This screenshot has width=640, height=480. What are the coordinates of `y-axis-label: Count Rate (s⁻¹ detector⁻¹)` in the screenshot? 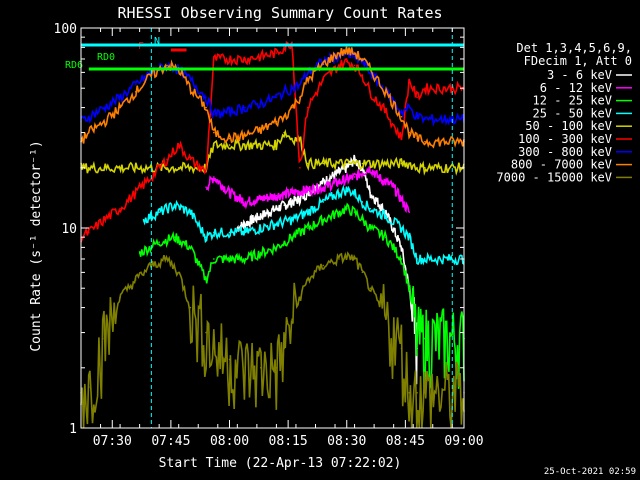 It's located at (36, 245).